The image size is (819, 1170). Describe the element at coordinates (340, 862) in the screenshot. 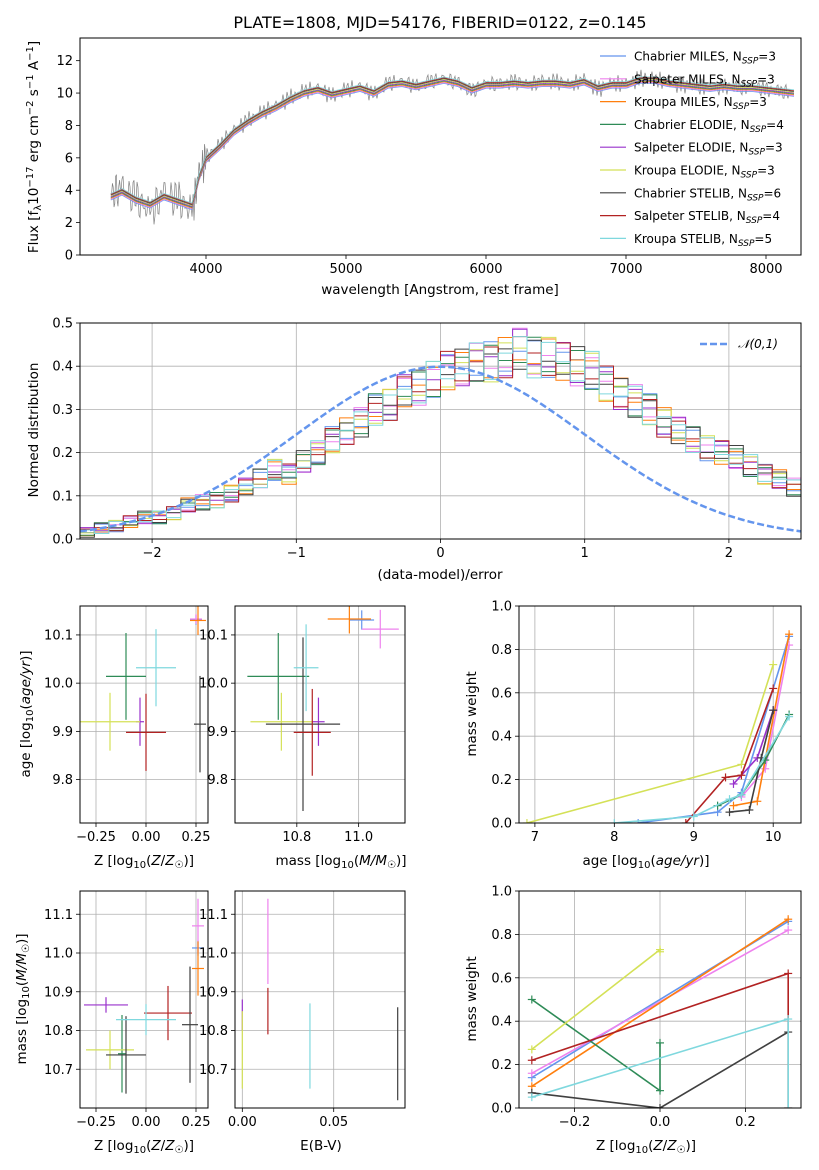

I see `age-vs-mass-xlabel: mass [log10(M/M☉)]` at that location.